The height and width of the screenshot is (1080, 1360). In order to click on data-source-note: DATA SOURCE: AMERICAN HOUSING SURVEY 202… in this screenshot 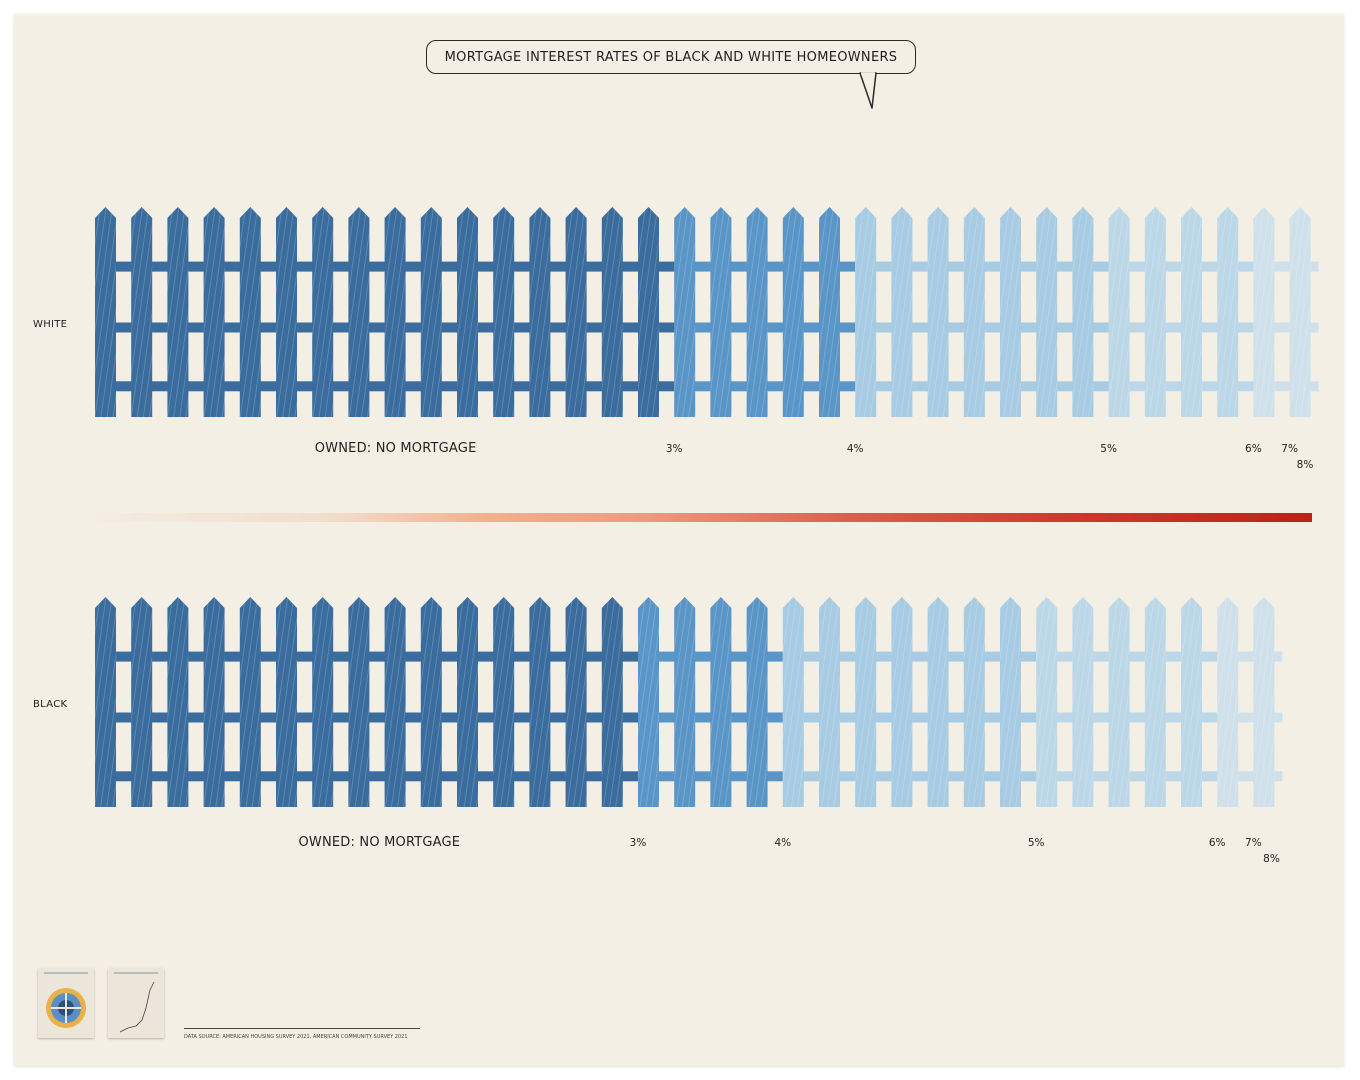, I will do `click(296, 1037)`.